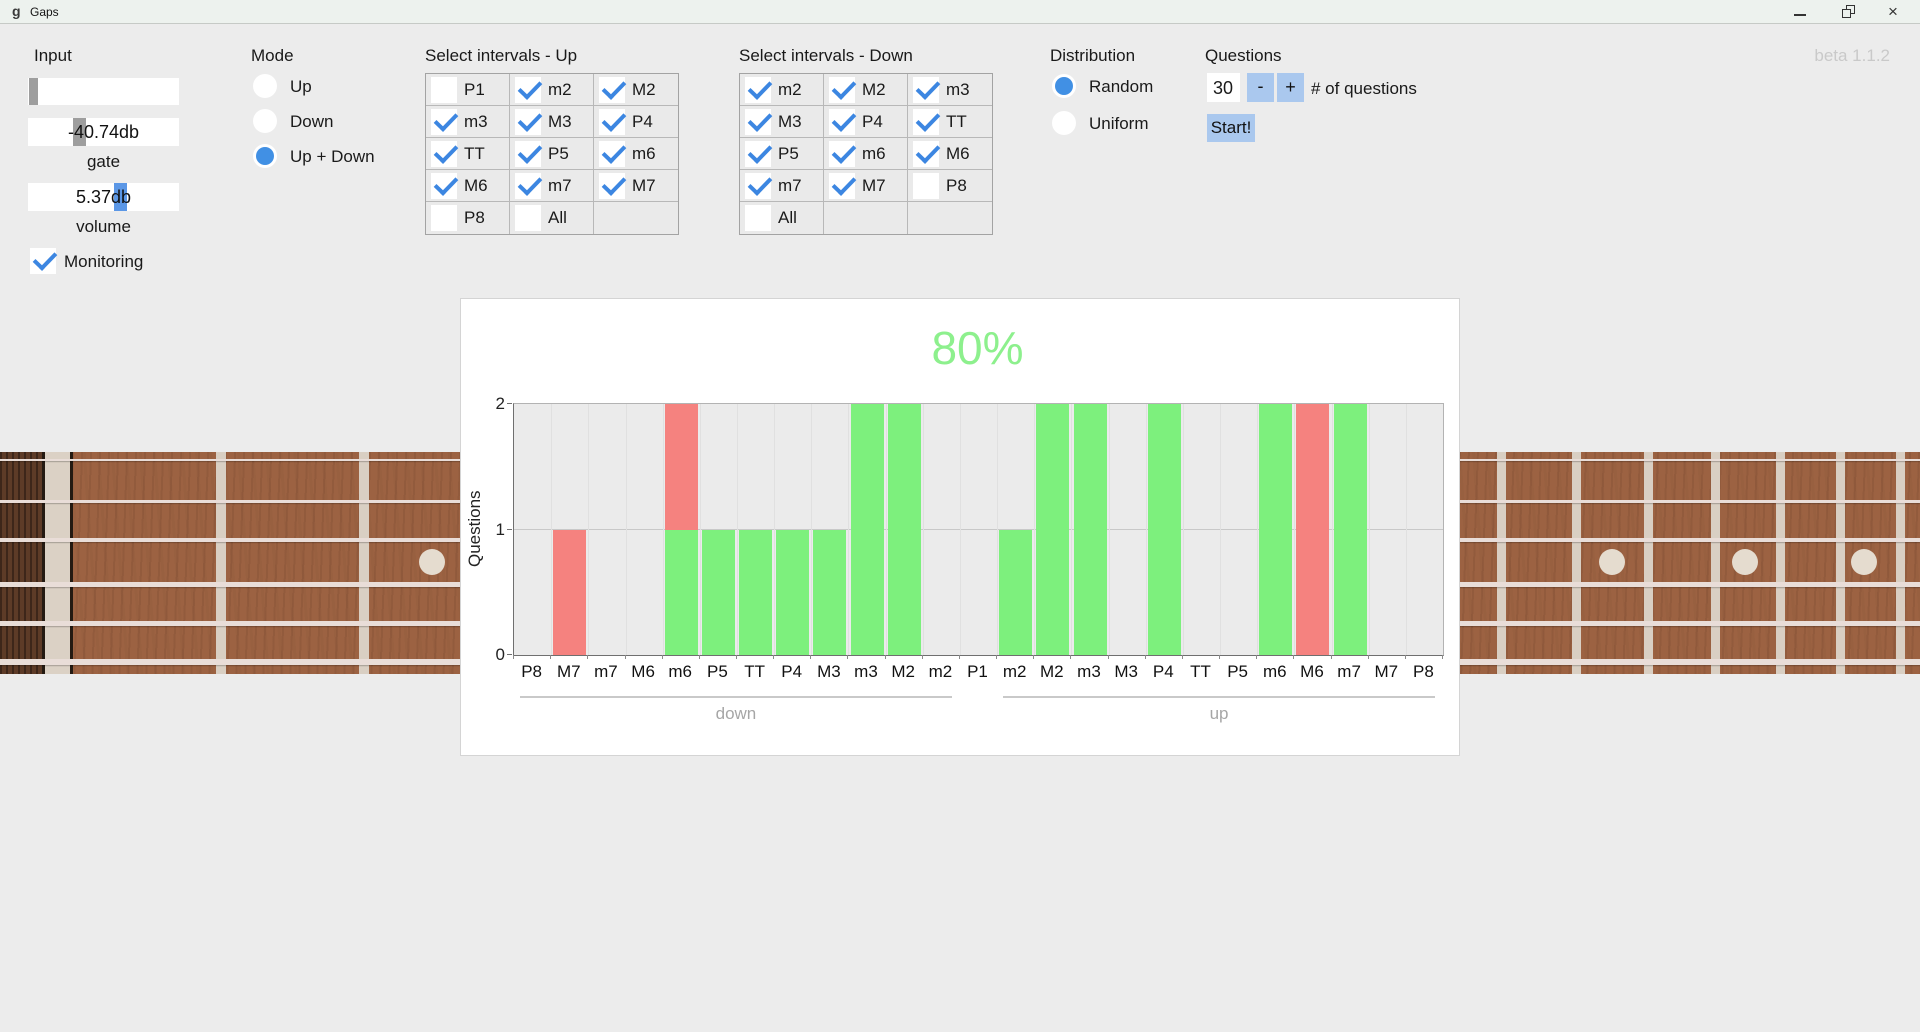 The width and height of the screenshot is (1920, 1032). I want to click on gate-value: -40.74db, so click(103, 132).